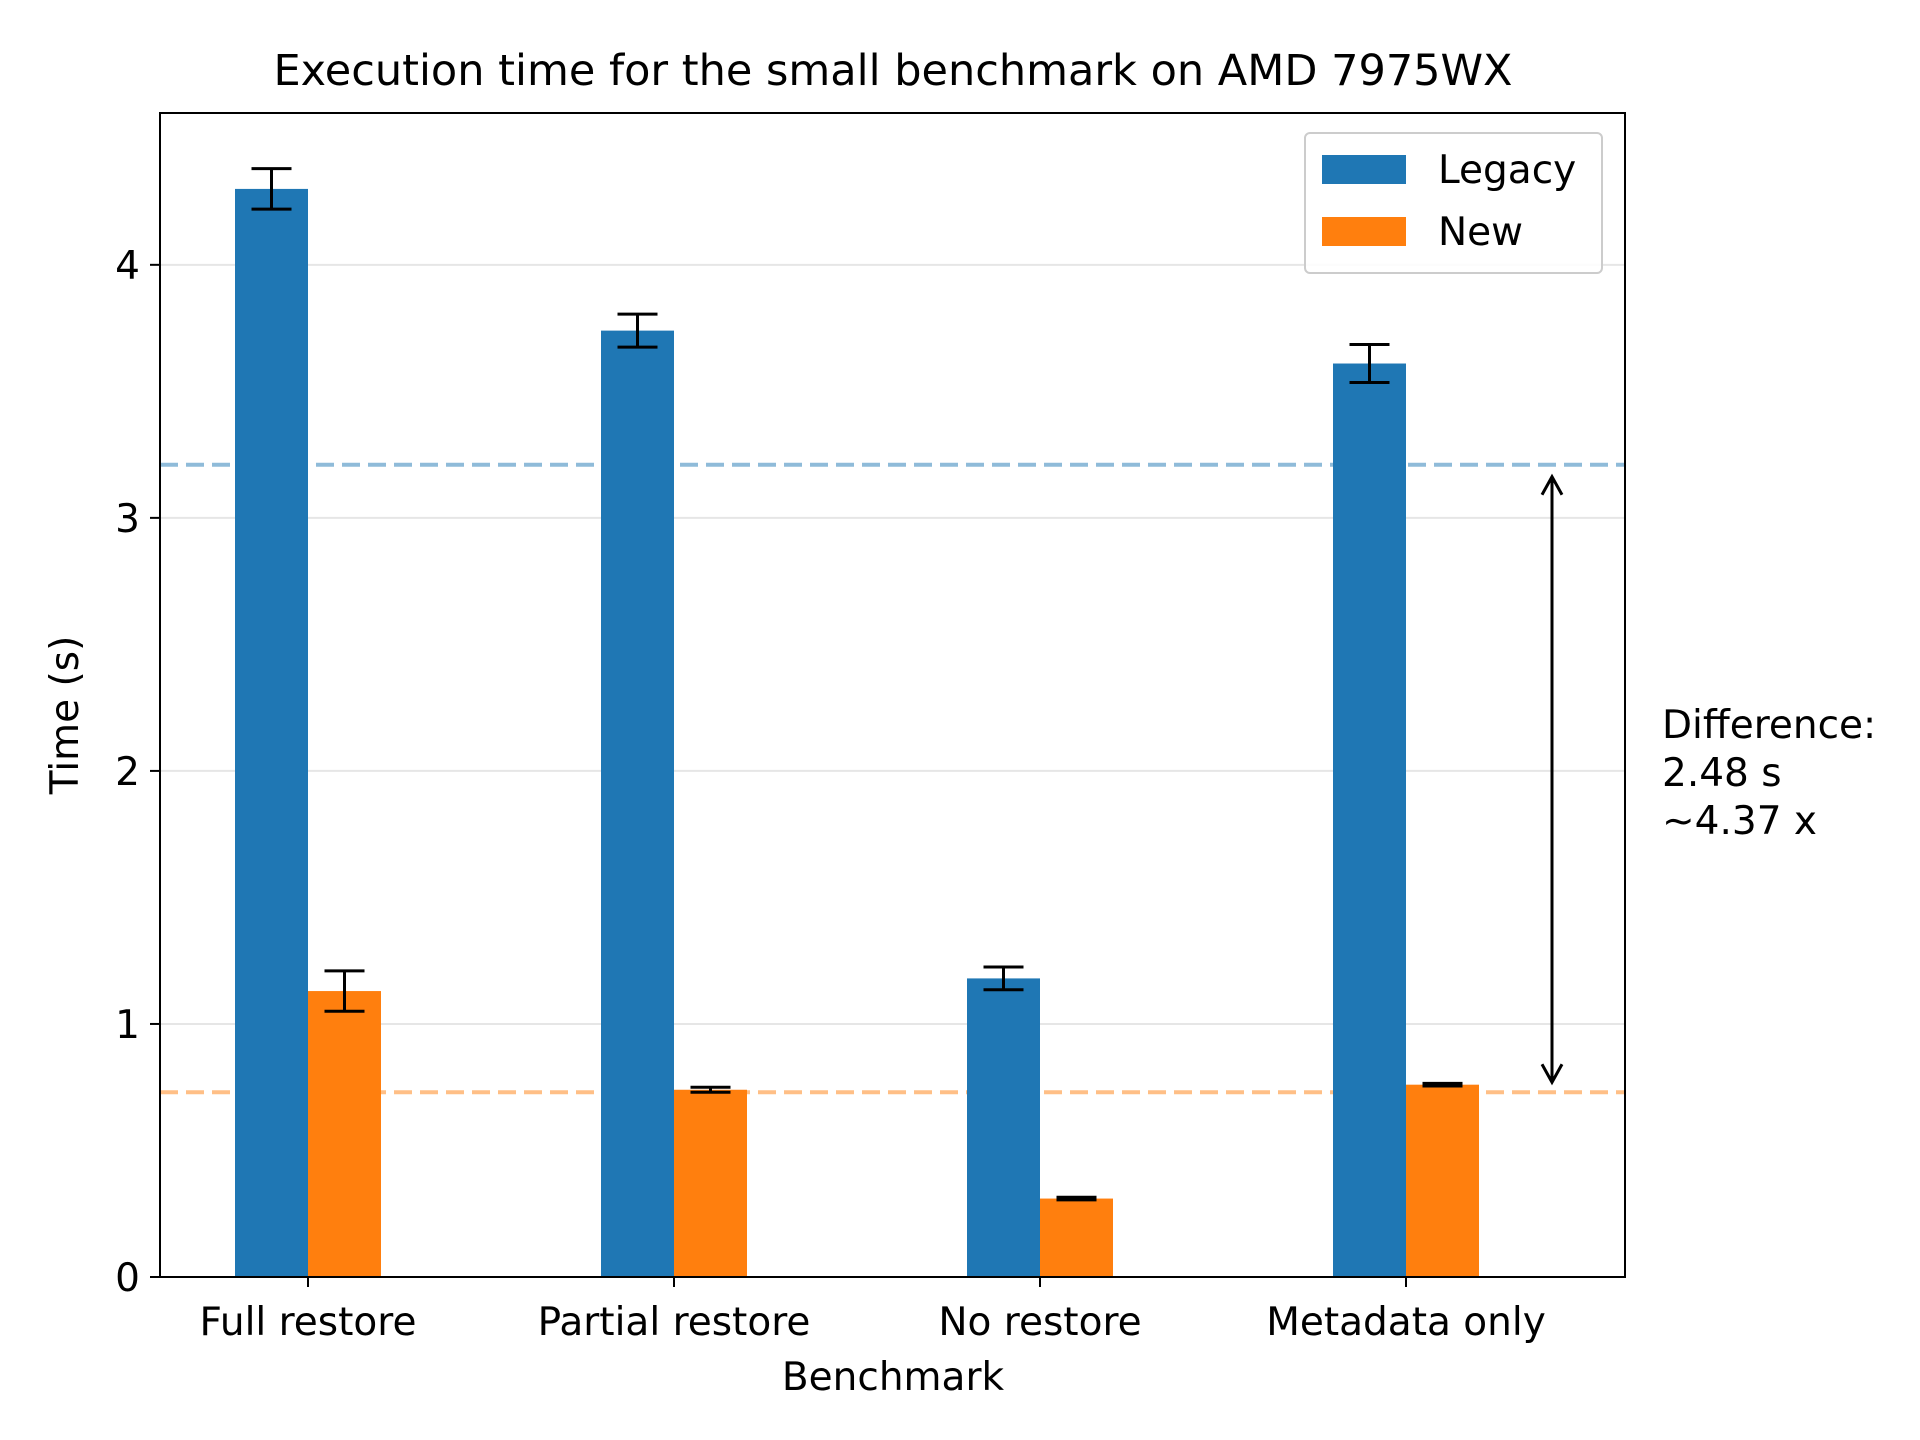 The height and width of the screenshot is (1440, 1920). What do you see at coordinates (1364, 231) in the screenshot?
I see `legend-swatch-new` at bounding box center [1364, 231].